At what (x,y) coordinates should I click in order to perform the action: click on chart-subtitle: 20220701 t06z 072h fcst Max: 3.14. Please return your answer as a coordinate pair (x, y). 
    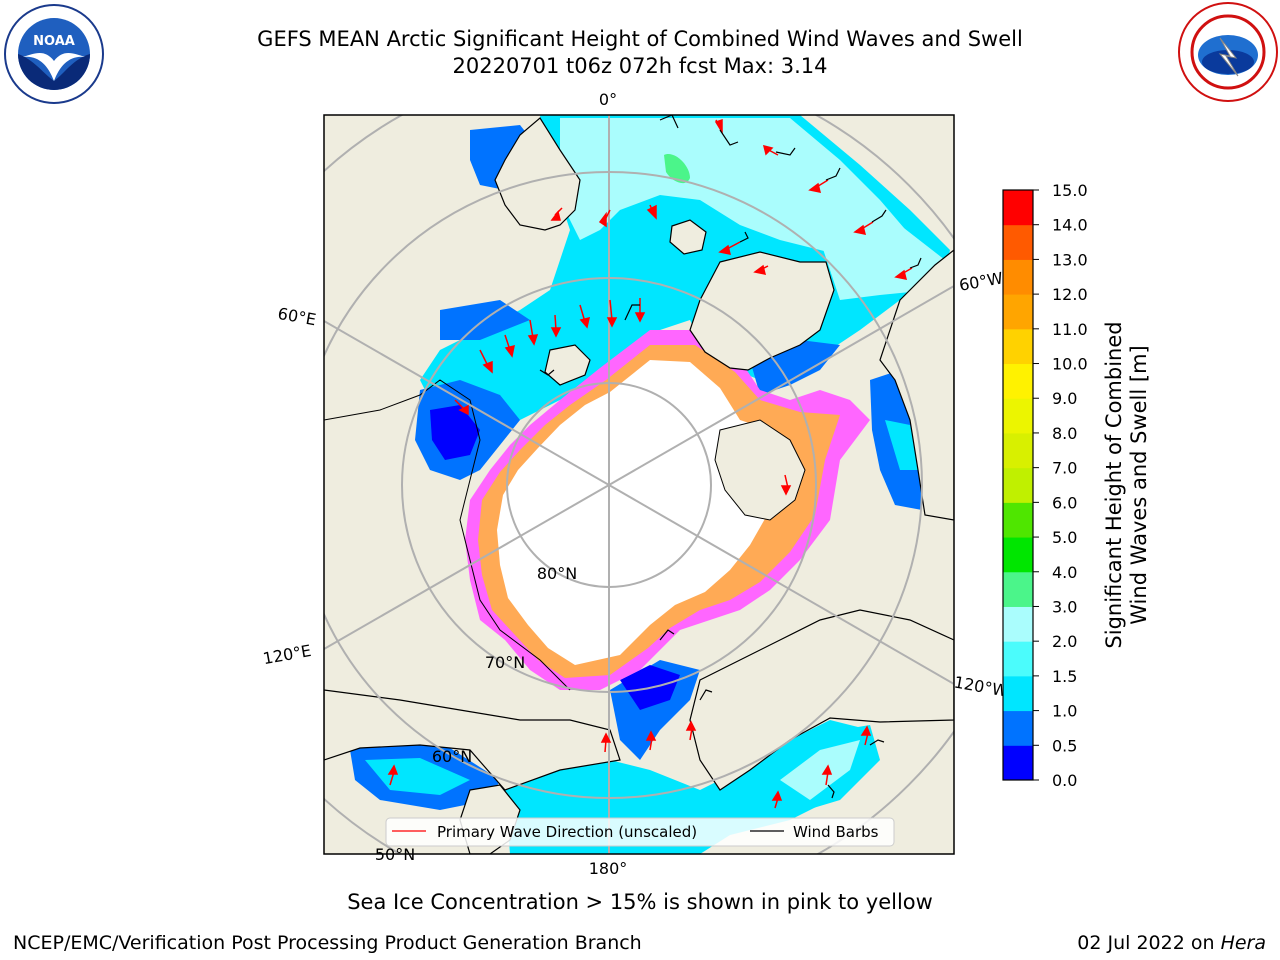
    Looking at the image, I should click on (640, 66).